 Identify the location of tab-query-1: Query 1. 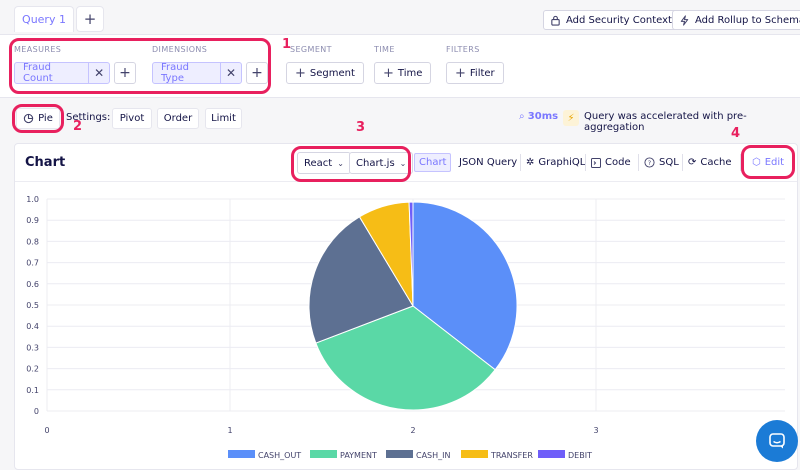
(44, 19).